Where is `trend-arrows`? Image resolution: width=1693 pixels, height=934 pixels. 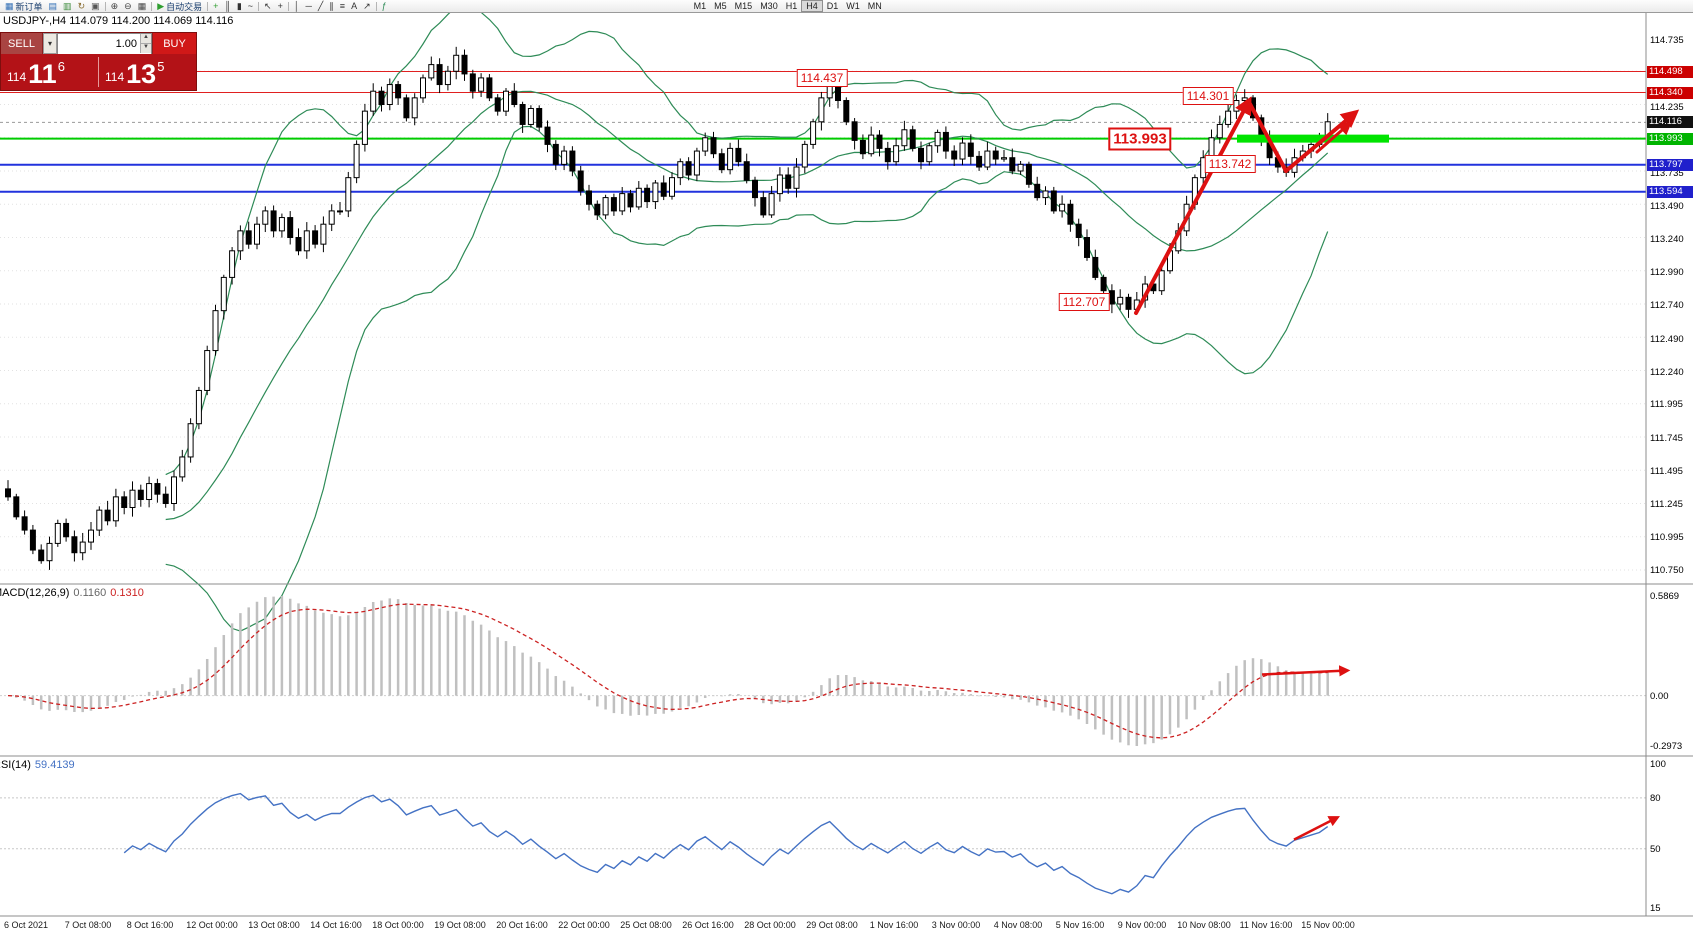
trend-arrows is located at coordinates (1247, 205).